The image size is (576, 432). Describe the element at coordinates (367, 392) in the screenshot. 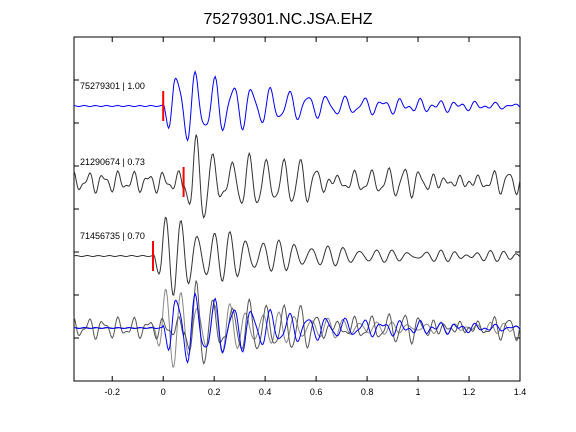

I see `x-tick-label: 0.8` at that location.